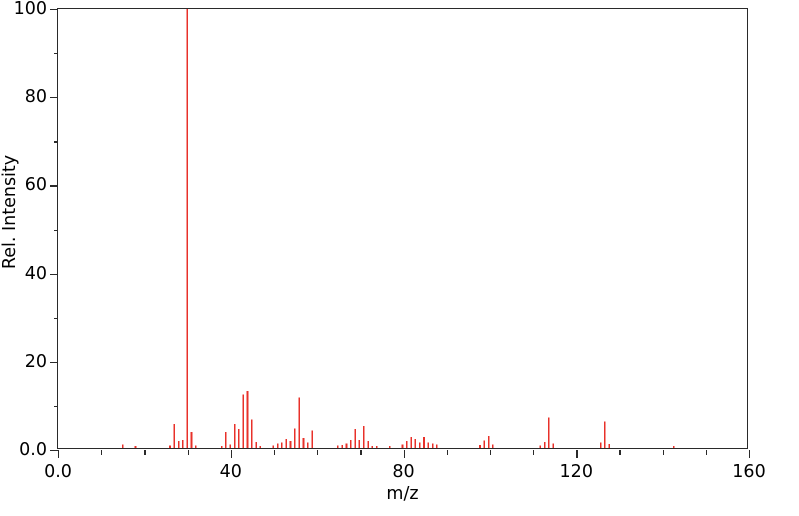  I want to click on y-tick-label: 60, so click(35, 185).